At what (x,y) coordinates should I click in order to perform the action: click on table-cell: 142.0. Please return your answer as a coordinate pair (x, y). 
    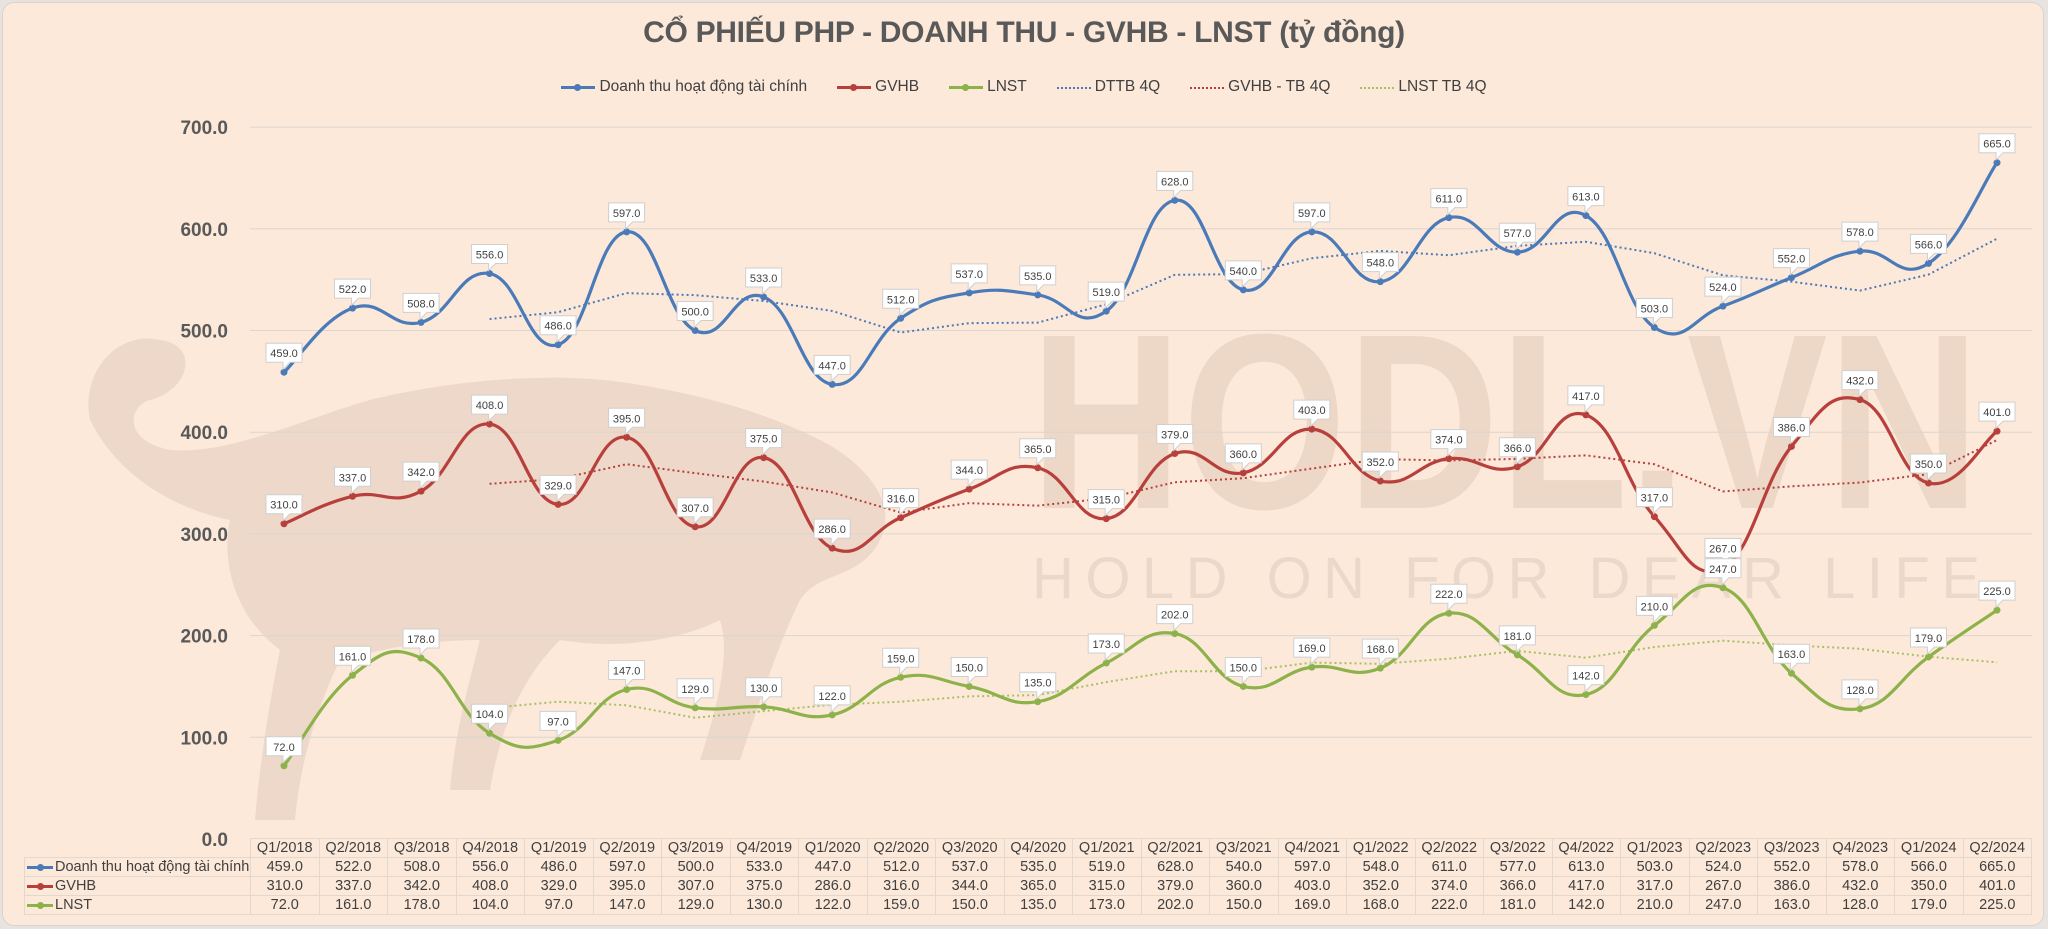
    Looking at the image, I should click on (1586, 905).